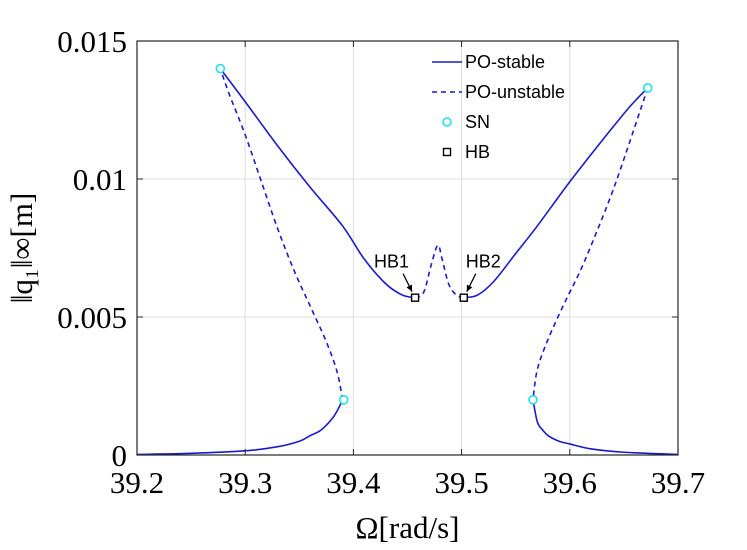  I want to click on legend-label: PO-stable, so click(505, 62).